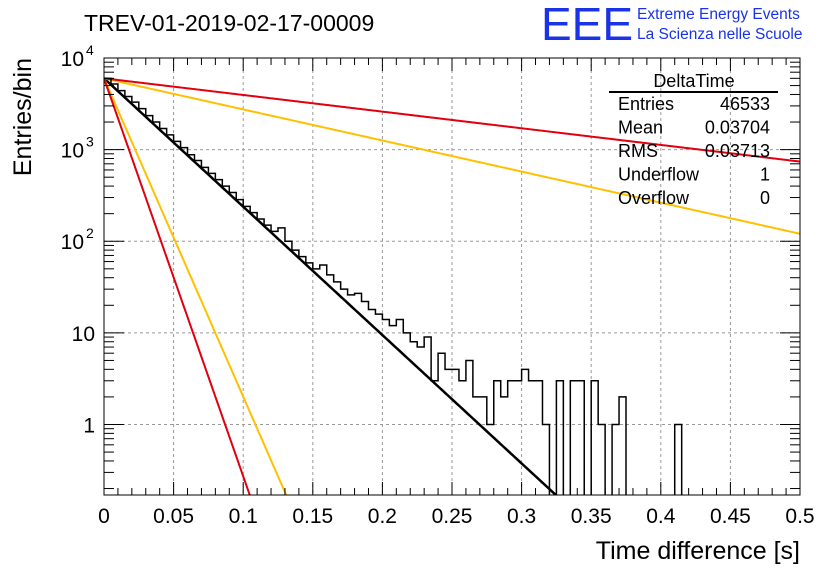  I want to click on y-tick-exponent: 3, so click(90, 142).